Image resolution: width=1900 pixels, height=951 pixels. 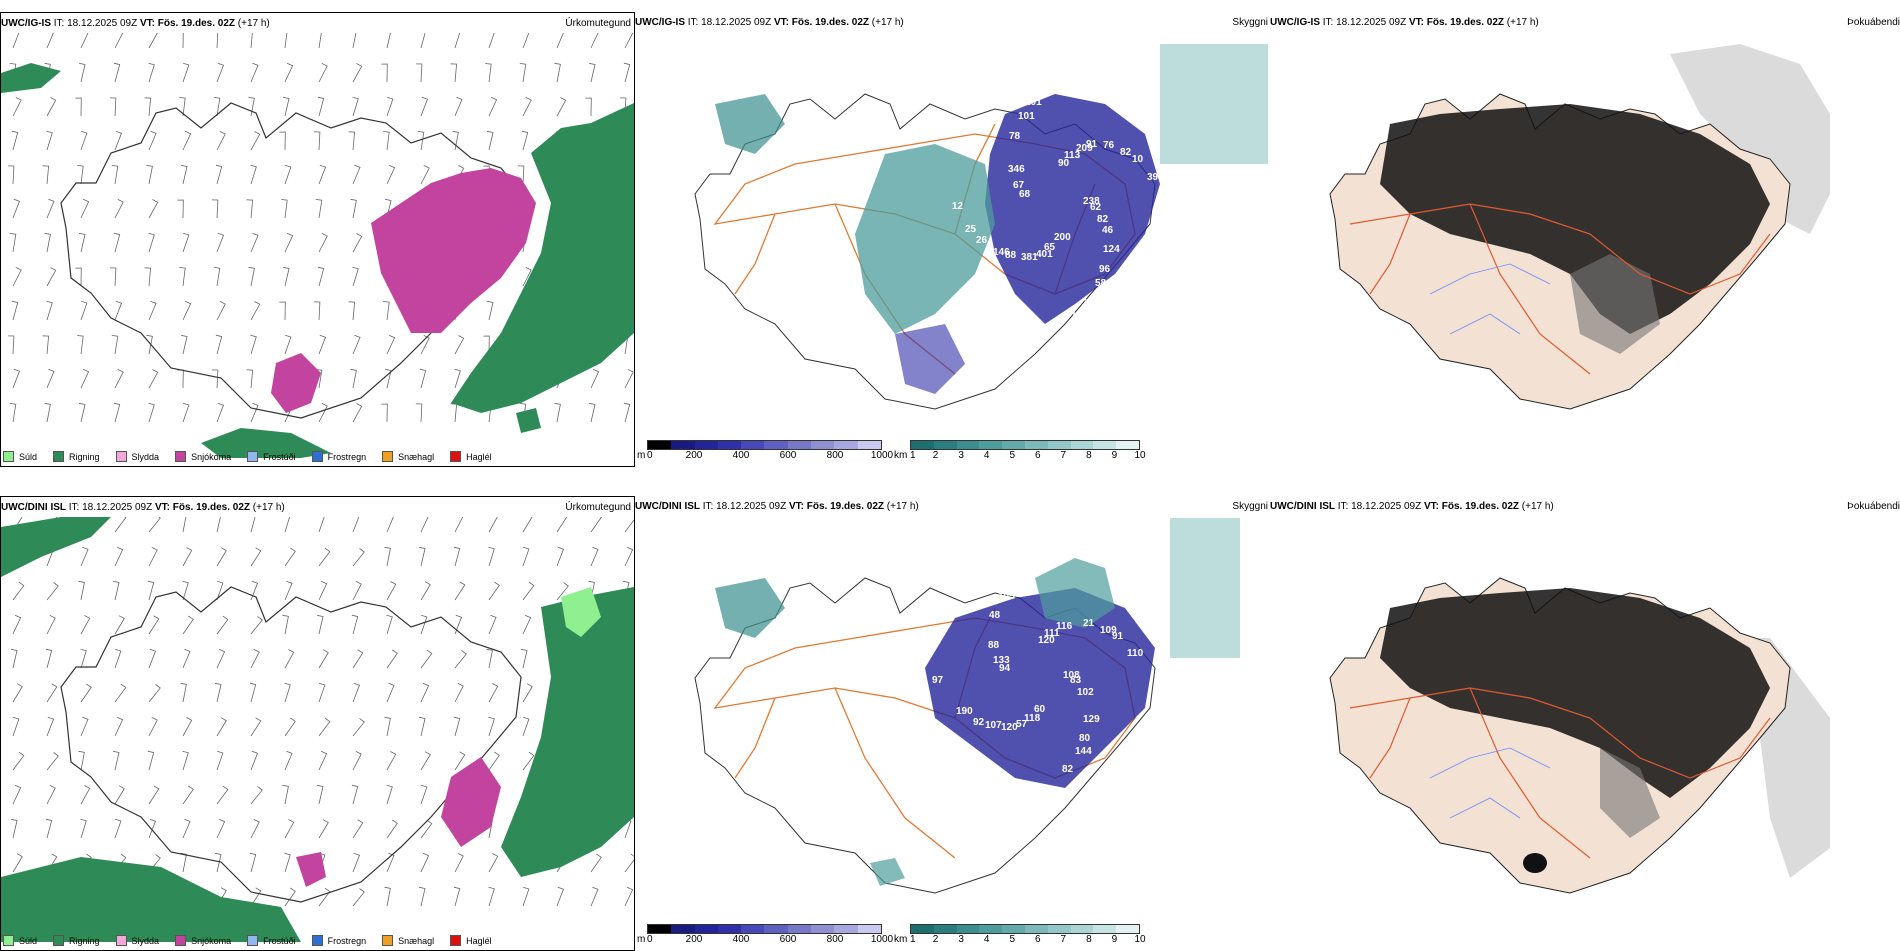 I want to click on legend-item: Haglél, so click(x=471, y=456).